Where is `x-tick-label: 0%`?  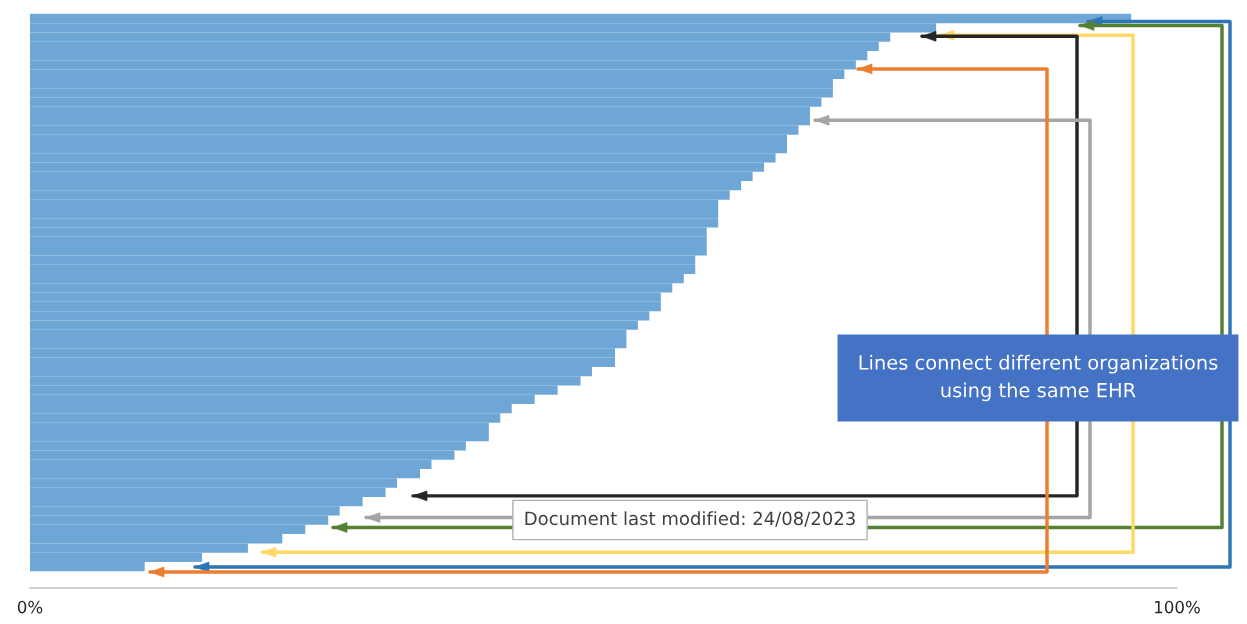
x-tick-label: 0% is located at coordinates (30, 607).